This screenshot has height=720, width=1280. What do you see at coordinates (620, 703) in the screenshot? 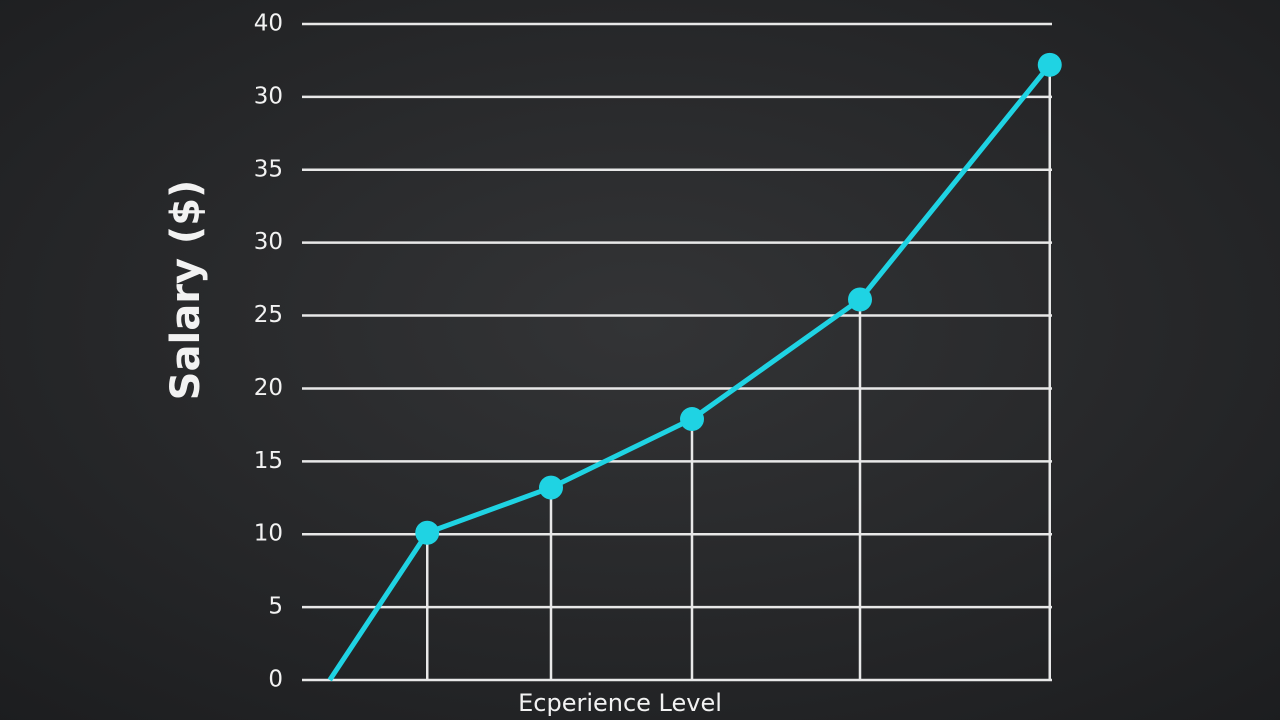
I see `x-axis-label: Ecperience Level` at bounding box center [620, 703].